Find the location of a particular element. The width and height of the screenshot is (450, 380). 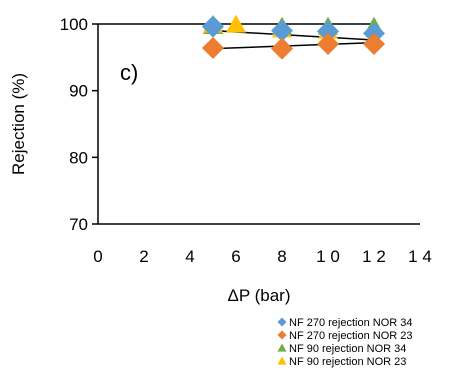

legend-label: NF 90 rejection NOR 23 is located at coordinates (347, 362).